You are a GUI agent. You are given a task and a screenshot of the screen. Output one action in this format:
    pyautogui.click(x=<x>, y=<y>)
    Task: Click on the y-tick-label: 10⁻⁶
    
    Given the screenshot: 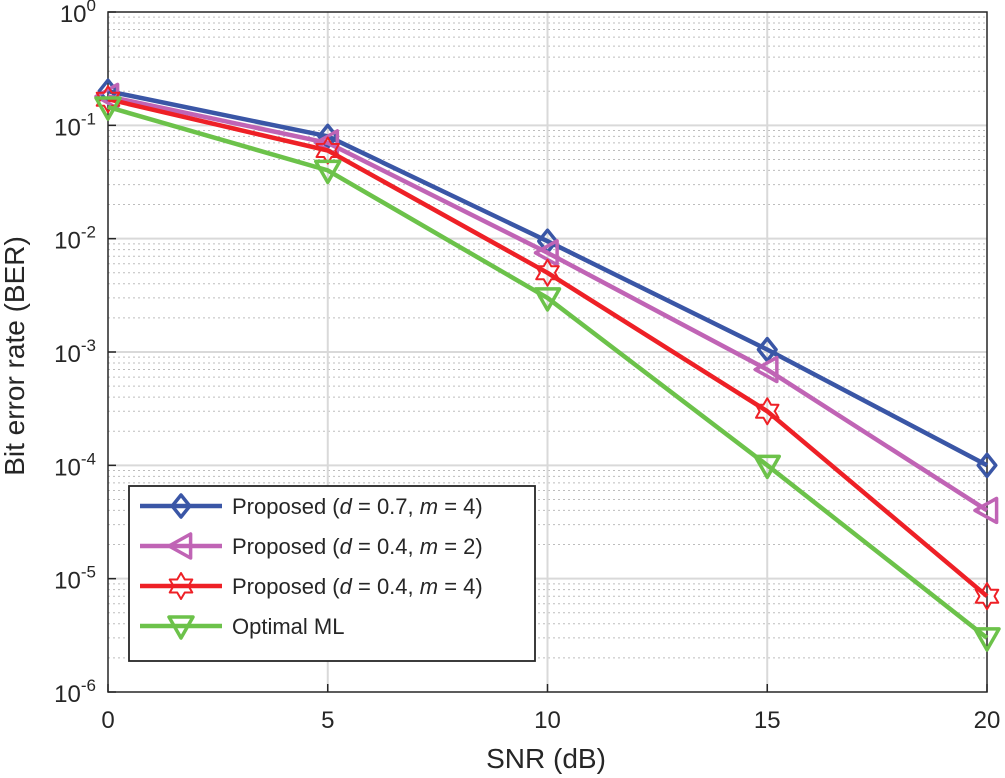 What is the action you would take?
    pyautogui.click(x=75, y=692)
    